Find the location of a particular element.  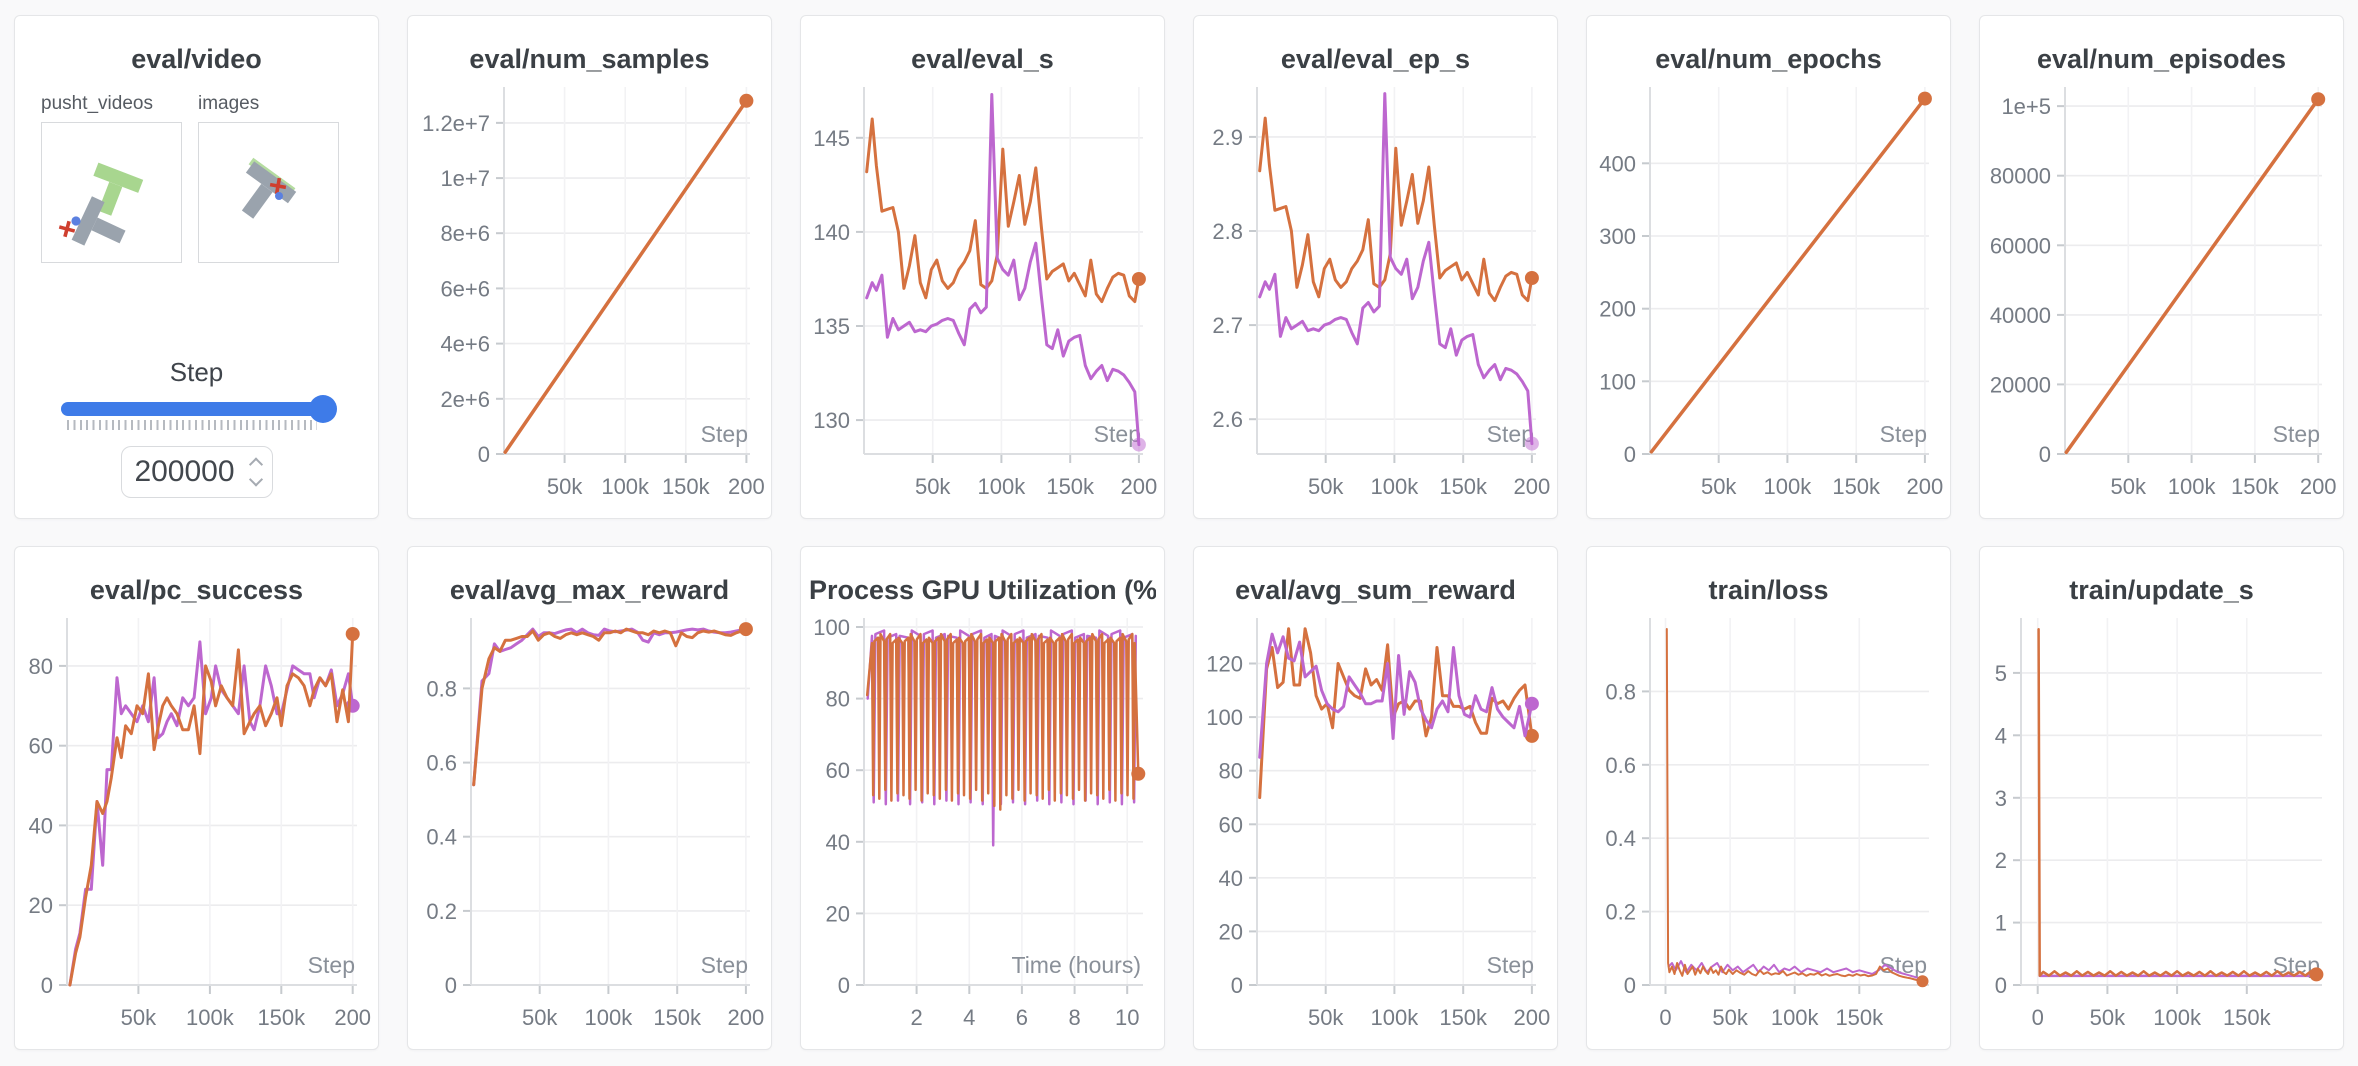

images-thumbnail is located at coordinates (268, 192).